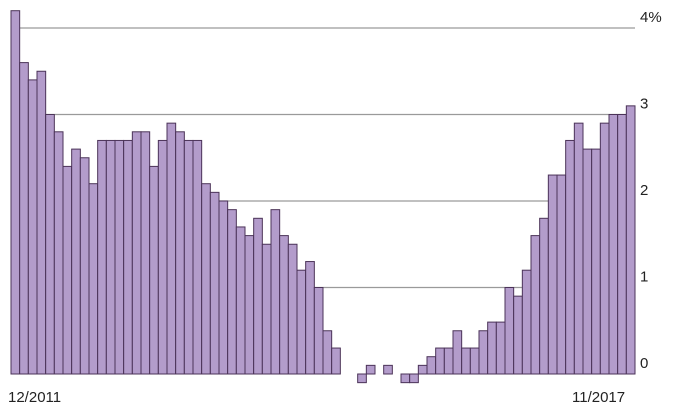 Image resolution: width=678 pixels, height=405 pixels. I want to click on y-axis-tick-labels: 0 1 2 3 4%, so click(651, 190).